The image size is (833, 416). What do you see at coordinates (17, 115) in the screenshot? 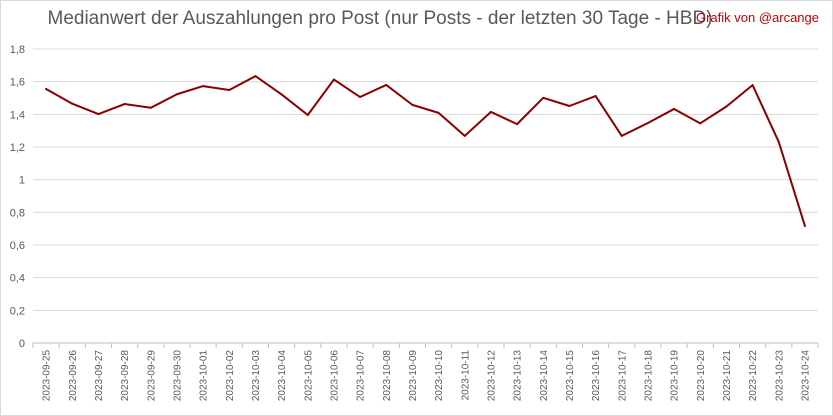
I see `y-tick-label: 1,4` at bounding box center [17, 115].